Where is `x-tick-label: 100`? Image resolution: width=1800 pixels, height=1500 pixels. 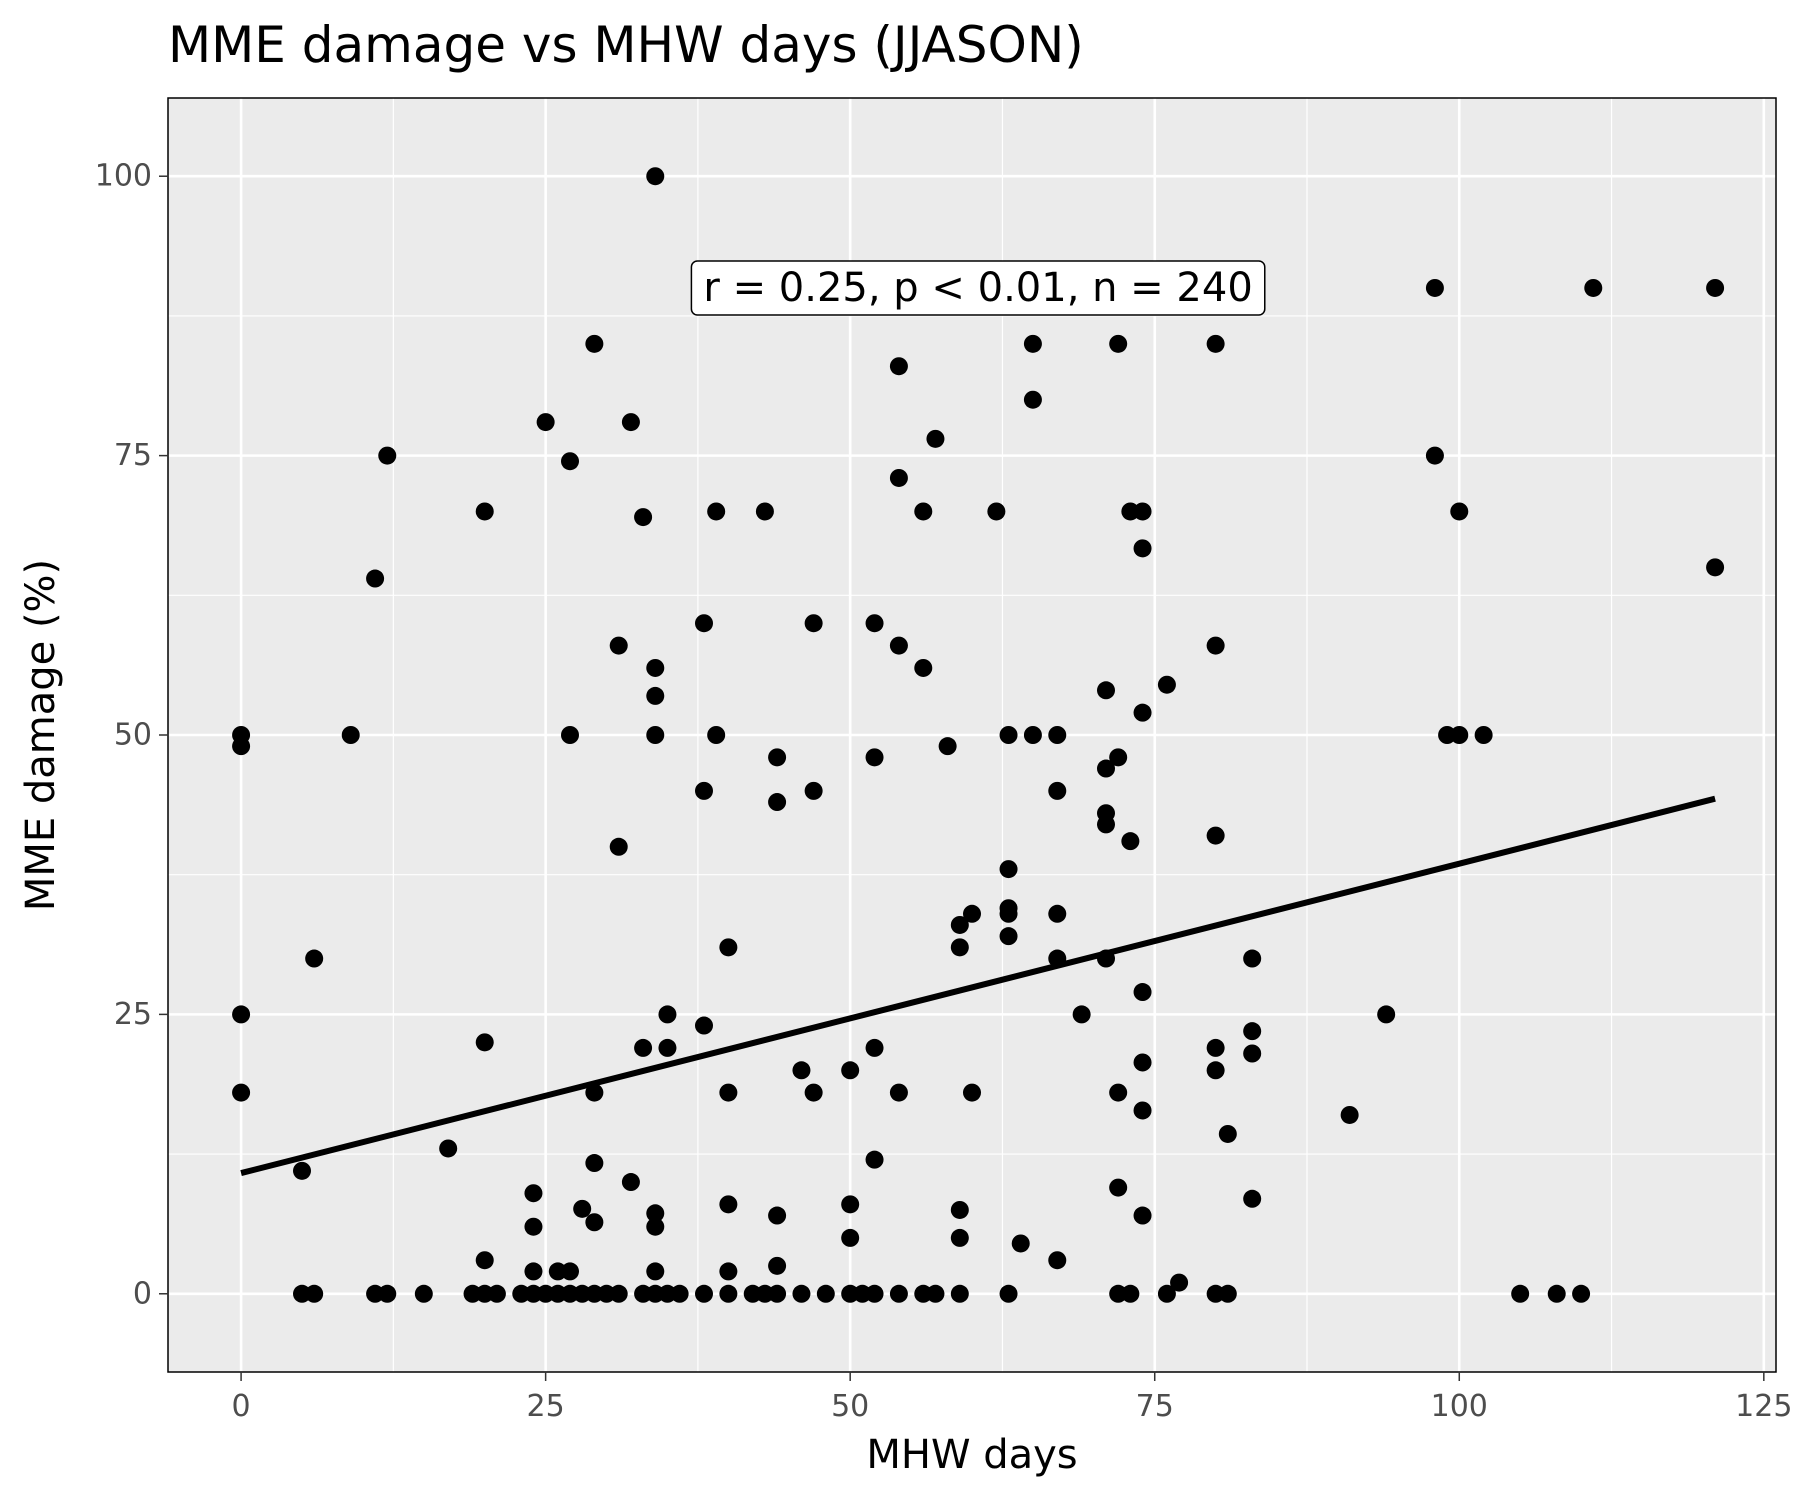
x-tick-label: 100 is located at coordinates (1459, 1406).